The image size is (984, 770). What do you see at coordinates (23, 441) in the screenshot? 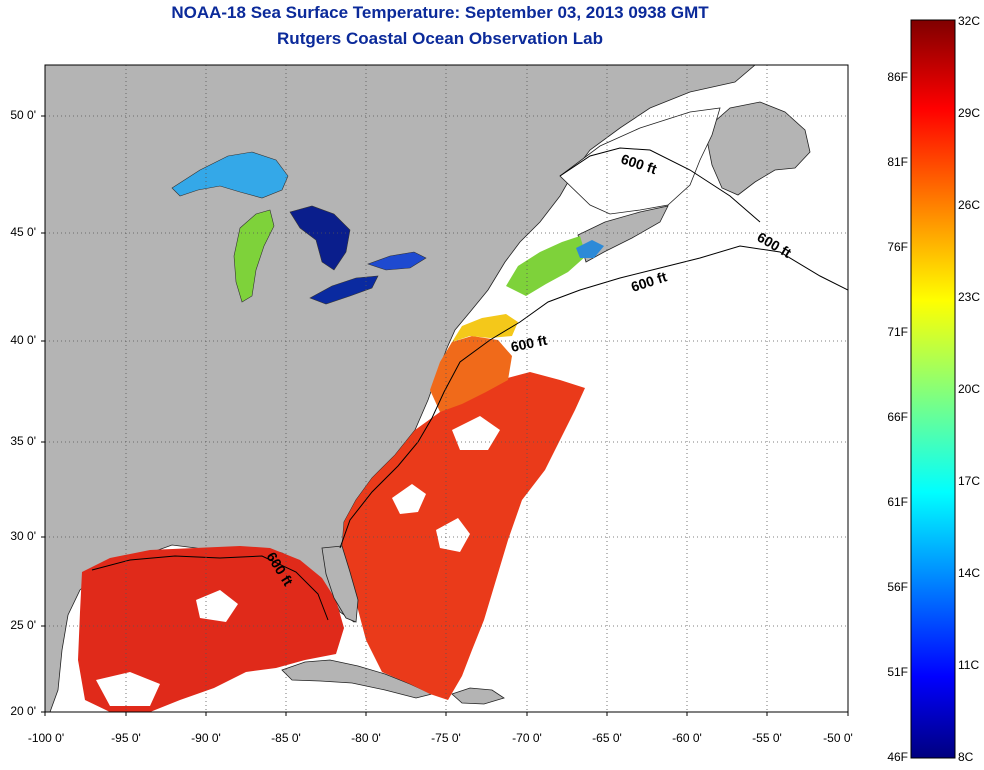
I see `lat-tick-label: 35 0'` at bounding box center [23, 441].